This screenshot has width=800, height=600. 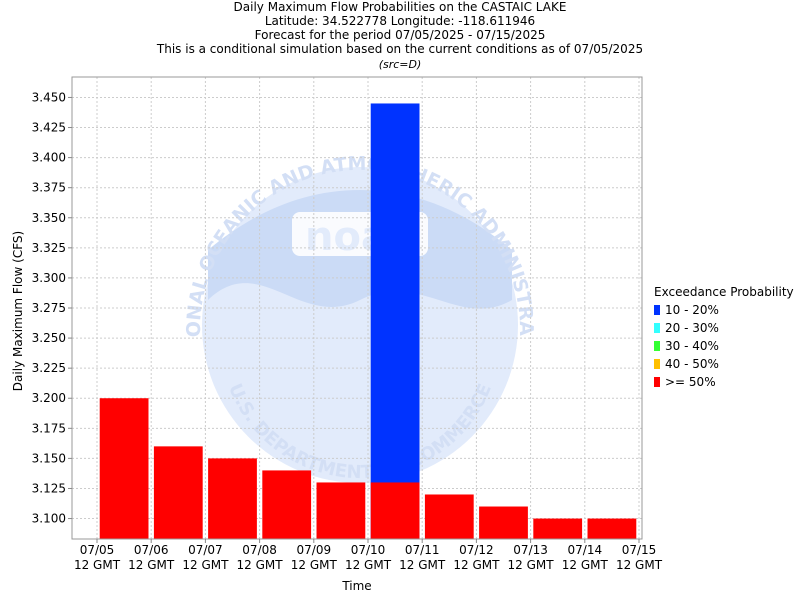 What do you see at coordinates (151, 550) in the screenshot?
I see `x-tick-label: 07/06` at bounding box center [151, 550].